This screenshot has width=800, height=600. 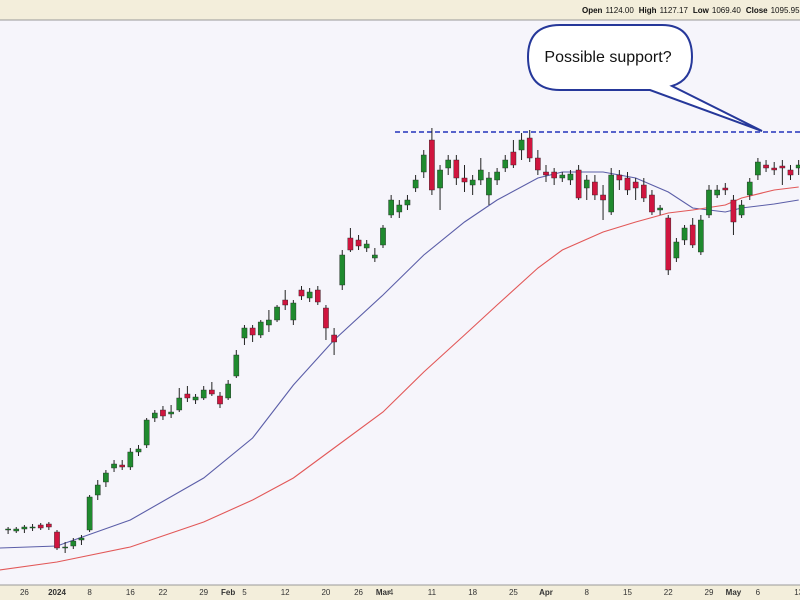 I want to click on x-tick-label: May, so click(x=734, y=592).